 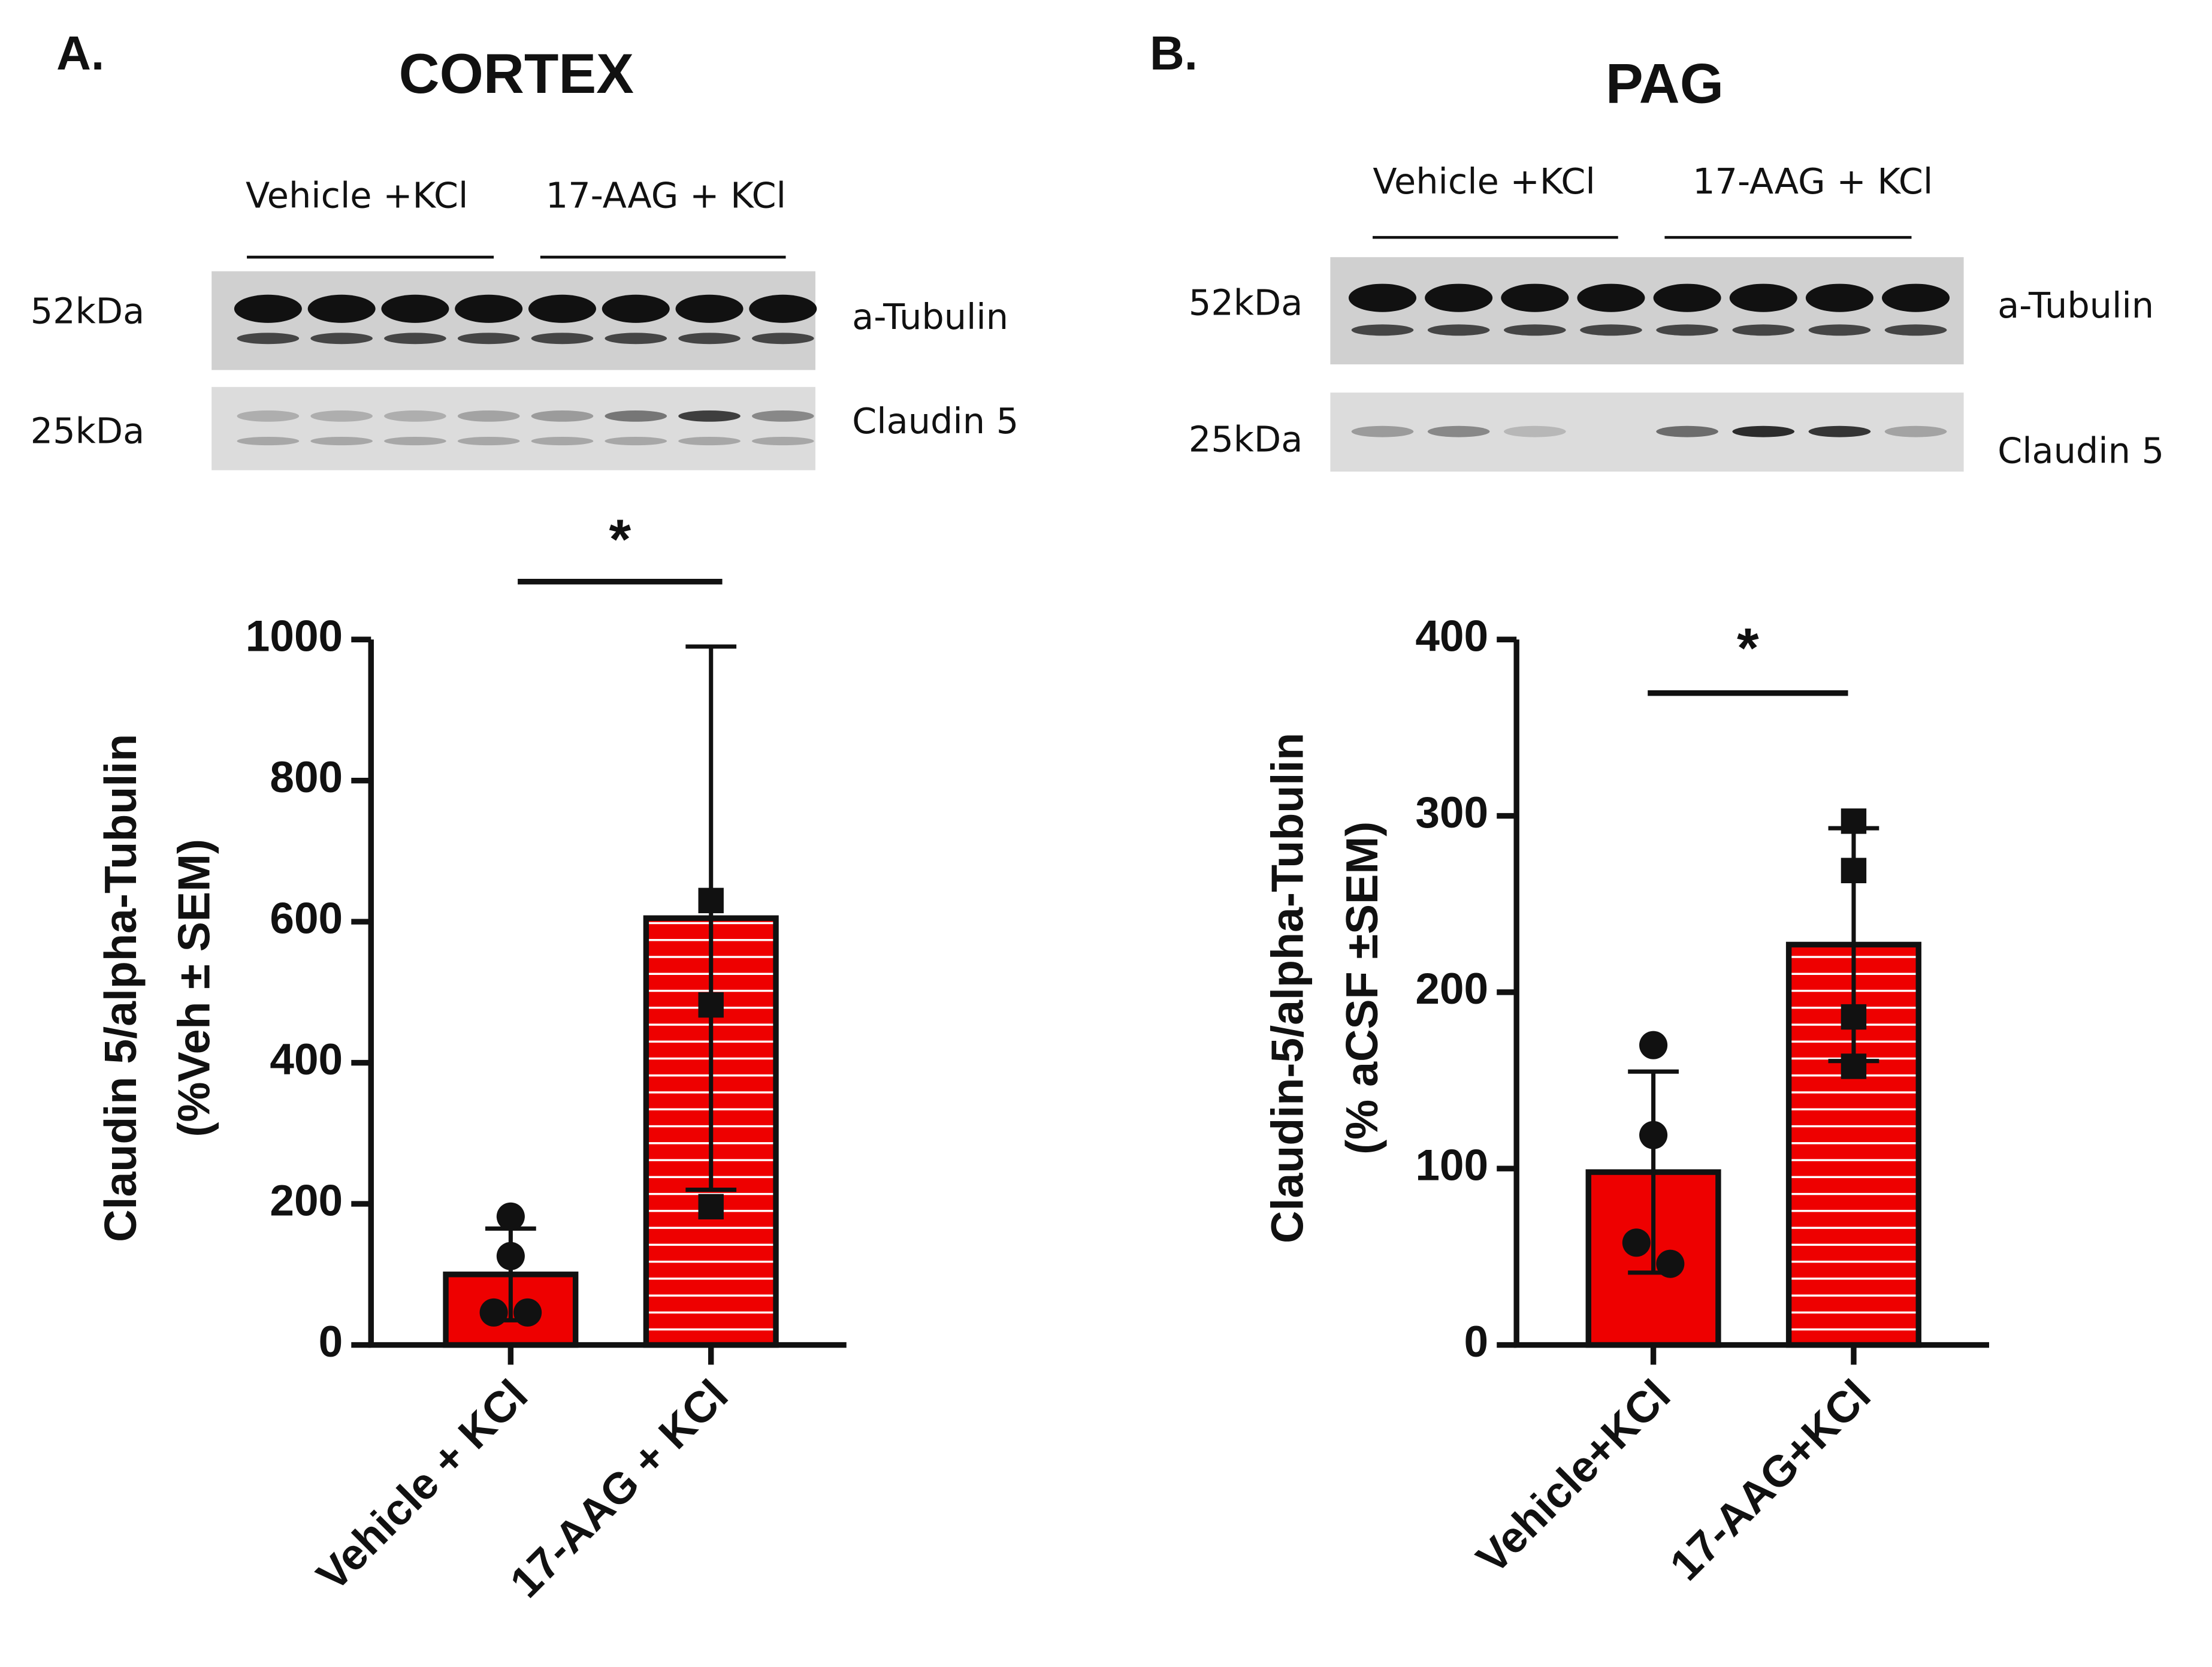 I want to click on error-bar, so click(x=711, y=918).